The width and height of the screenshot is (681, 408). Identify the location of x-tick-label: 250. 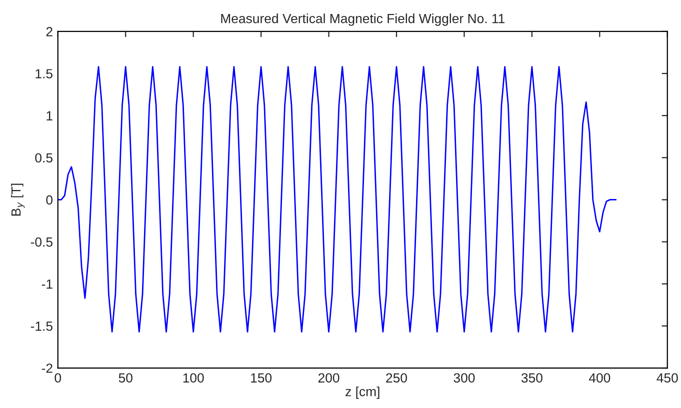
(396, 378).